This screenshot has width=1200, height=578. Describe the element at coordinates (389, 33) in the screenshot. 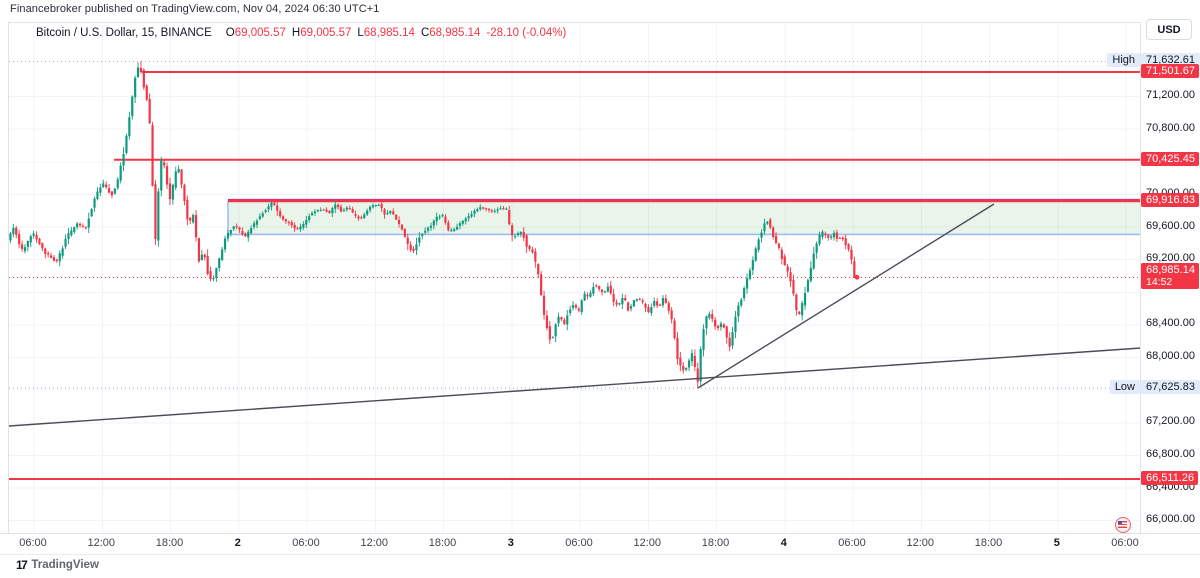

I see `ohlc-low-value: 68,985.14` at that location.